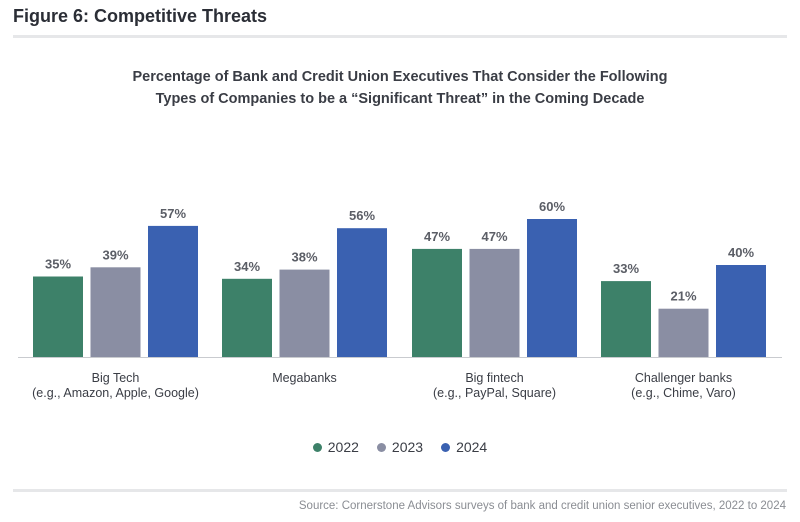 This screenshot has width=800, height=522. Describe the element at coordinates (381, 447) in the screenshot. I see `legend-swatch-2023` at that location.